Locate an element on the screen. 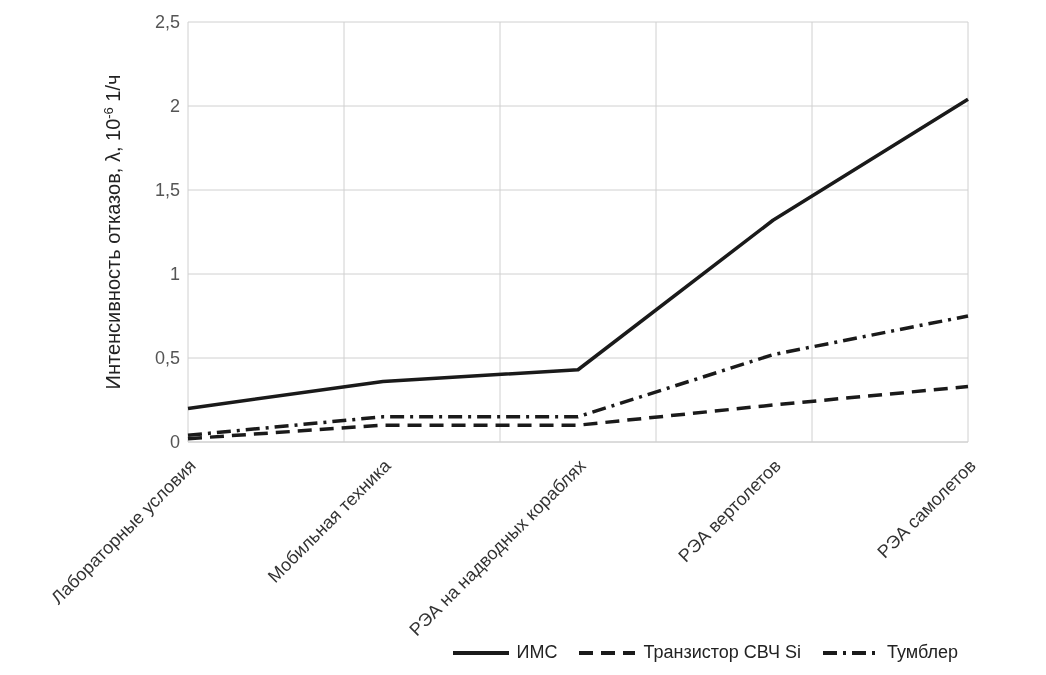 The image size is (1046, 675). legend-label: ИМС is located at coordinates (536, 652).